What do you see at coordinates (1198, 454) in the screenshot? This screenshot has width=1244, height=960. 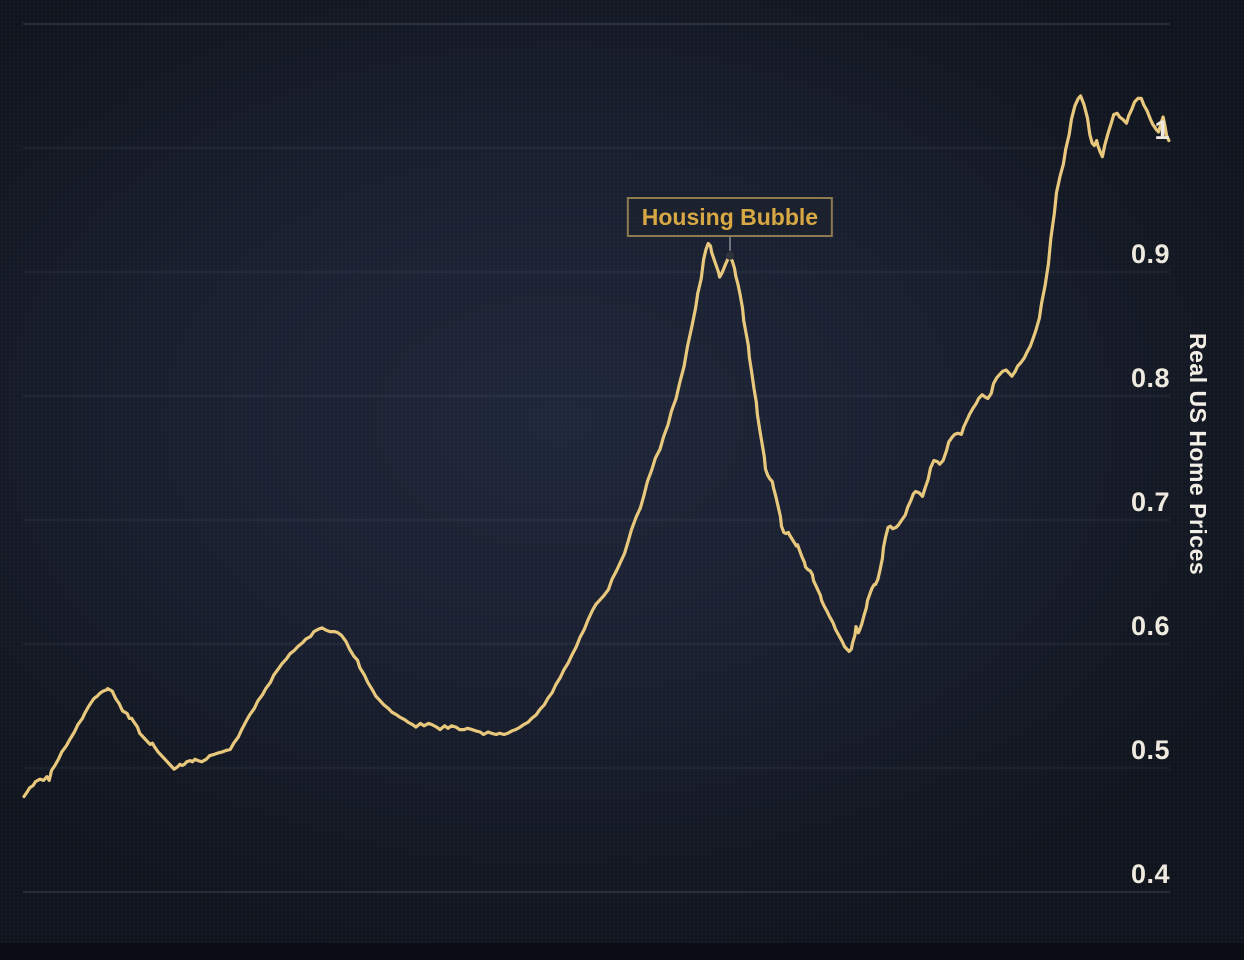 I see `y-axis-title: Real US Home Prices` at bounding box center [1198, 454].